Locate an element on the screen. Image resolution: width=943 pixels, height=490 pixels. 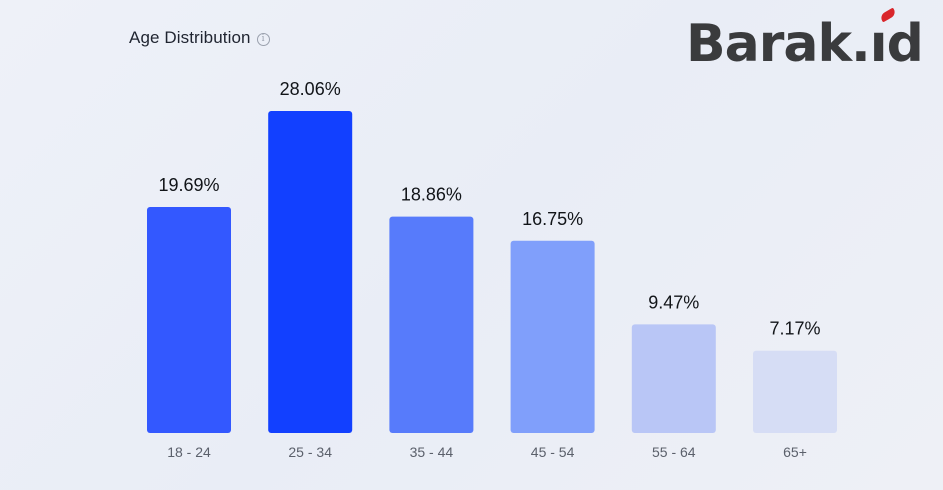
x-tick-label: 25 - 34 is located at coordinates (310, 452).